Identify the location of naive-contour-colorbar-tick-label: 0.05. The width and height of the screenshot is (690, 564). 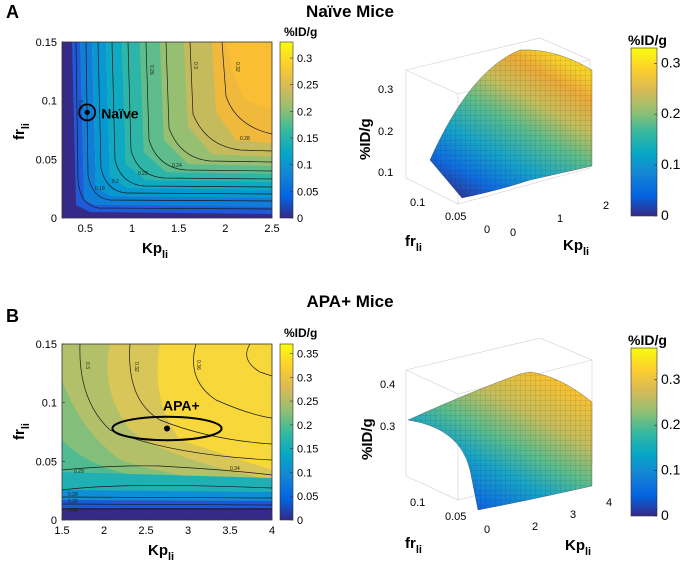
(307, 192).